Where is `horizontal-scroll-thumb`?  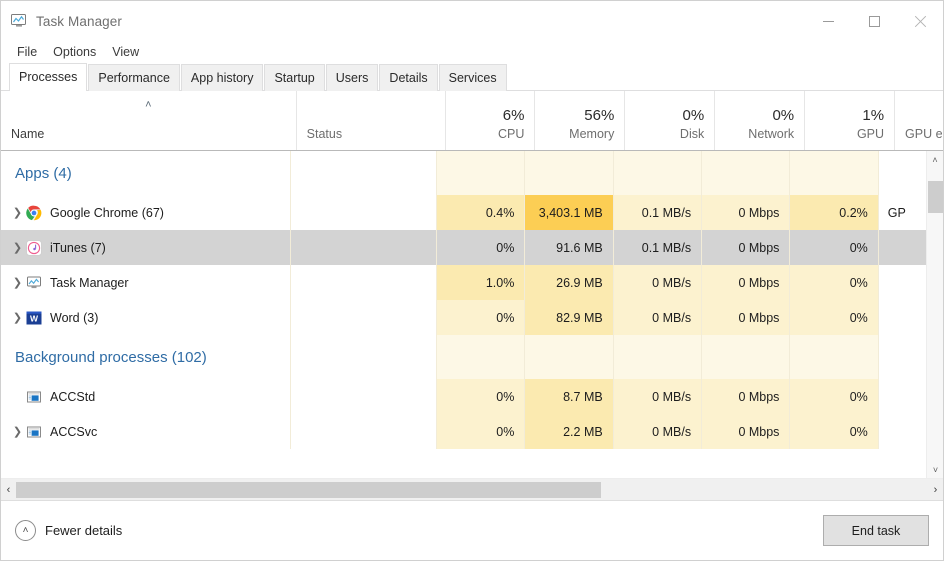
horizontal-scroll-thumb is located at coordinates (308, 489).